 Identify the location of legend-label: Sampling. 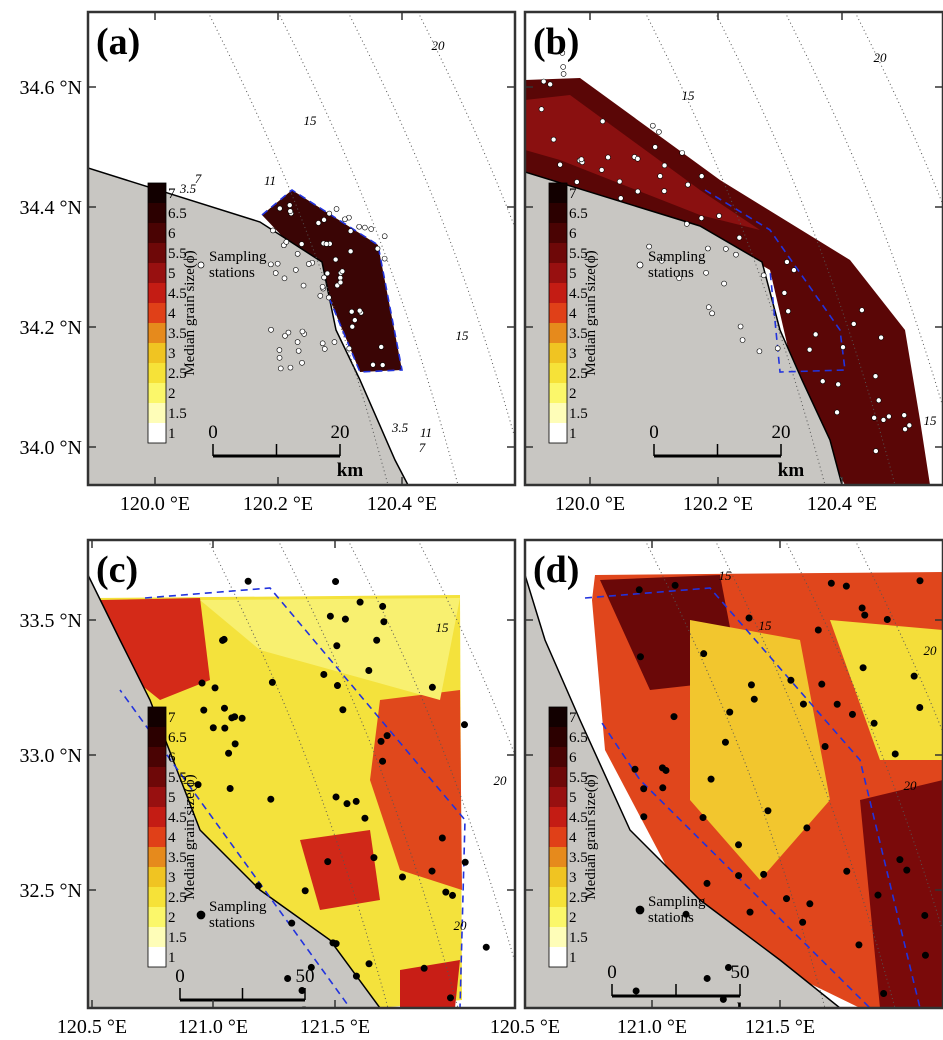
(238, 907).